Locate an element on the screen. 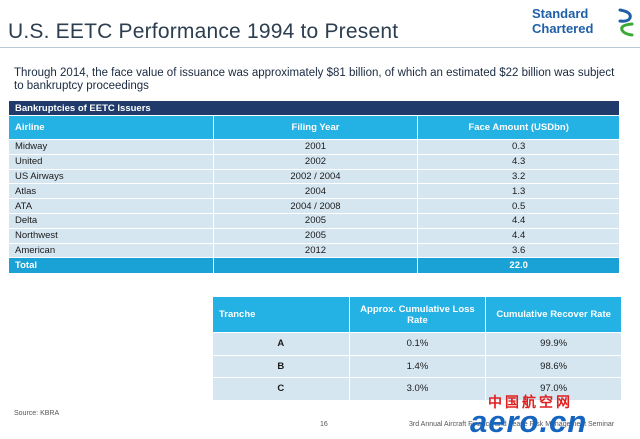 Image resolution: width=640 pixels, height=439 pixels. filing-year-cell: 2002 is located at coordinates (315, 161).